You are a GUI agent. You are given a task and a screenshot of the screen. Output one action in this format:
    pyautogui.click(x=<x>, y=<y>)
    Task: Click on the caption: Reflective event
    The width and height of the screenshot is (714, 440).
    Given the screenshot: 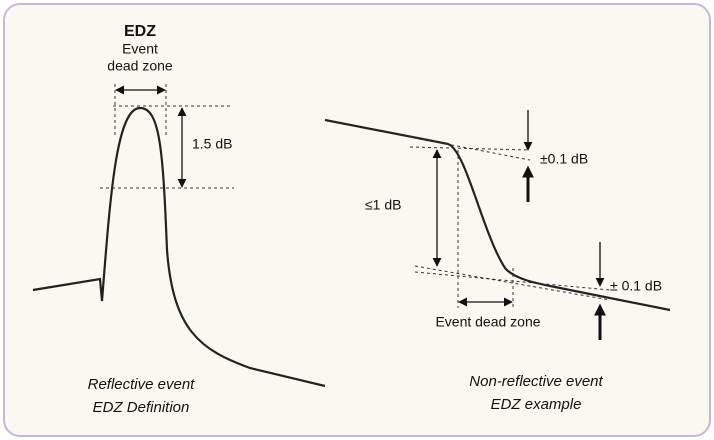 What is the action you would take?
    pyautogui.click(x=142, y=384)
    